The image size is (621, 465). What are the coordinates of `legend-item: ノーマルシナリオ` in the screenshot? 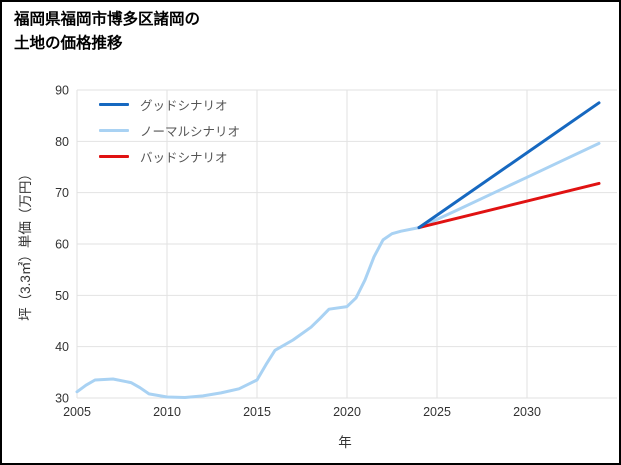 It's located at (169, 130).